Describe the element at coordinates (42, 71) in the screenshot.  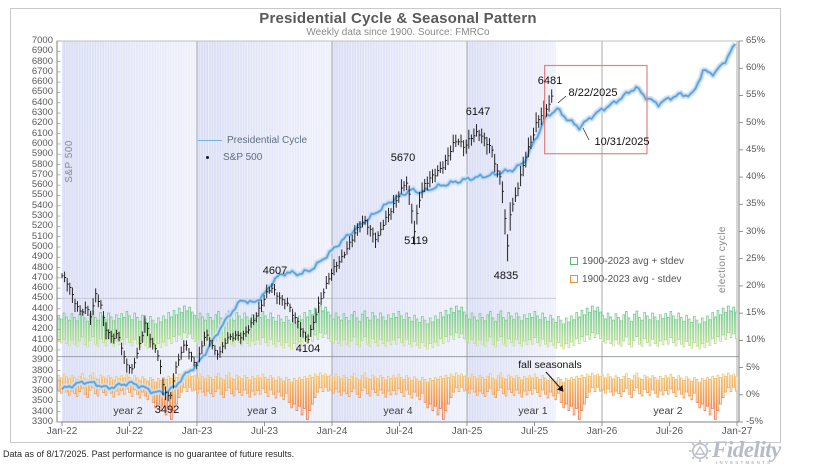
I see `left-axis-tick: 6700` at that location.